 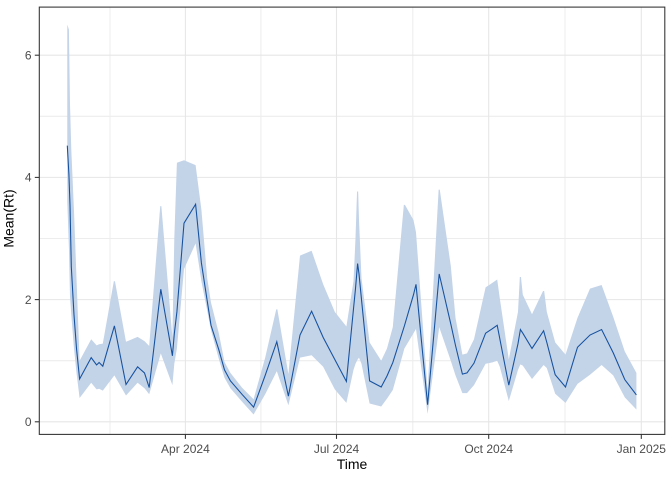 I want to click on svg-text: 4, so click(x=28, y=178).